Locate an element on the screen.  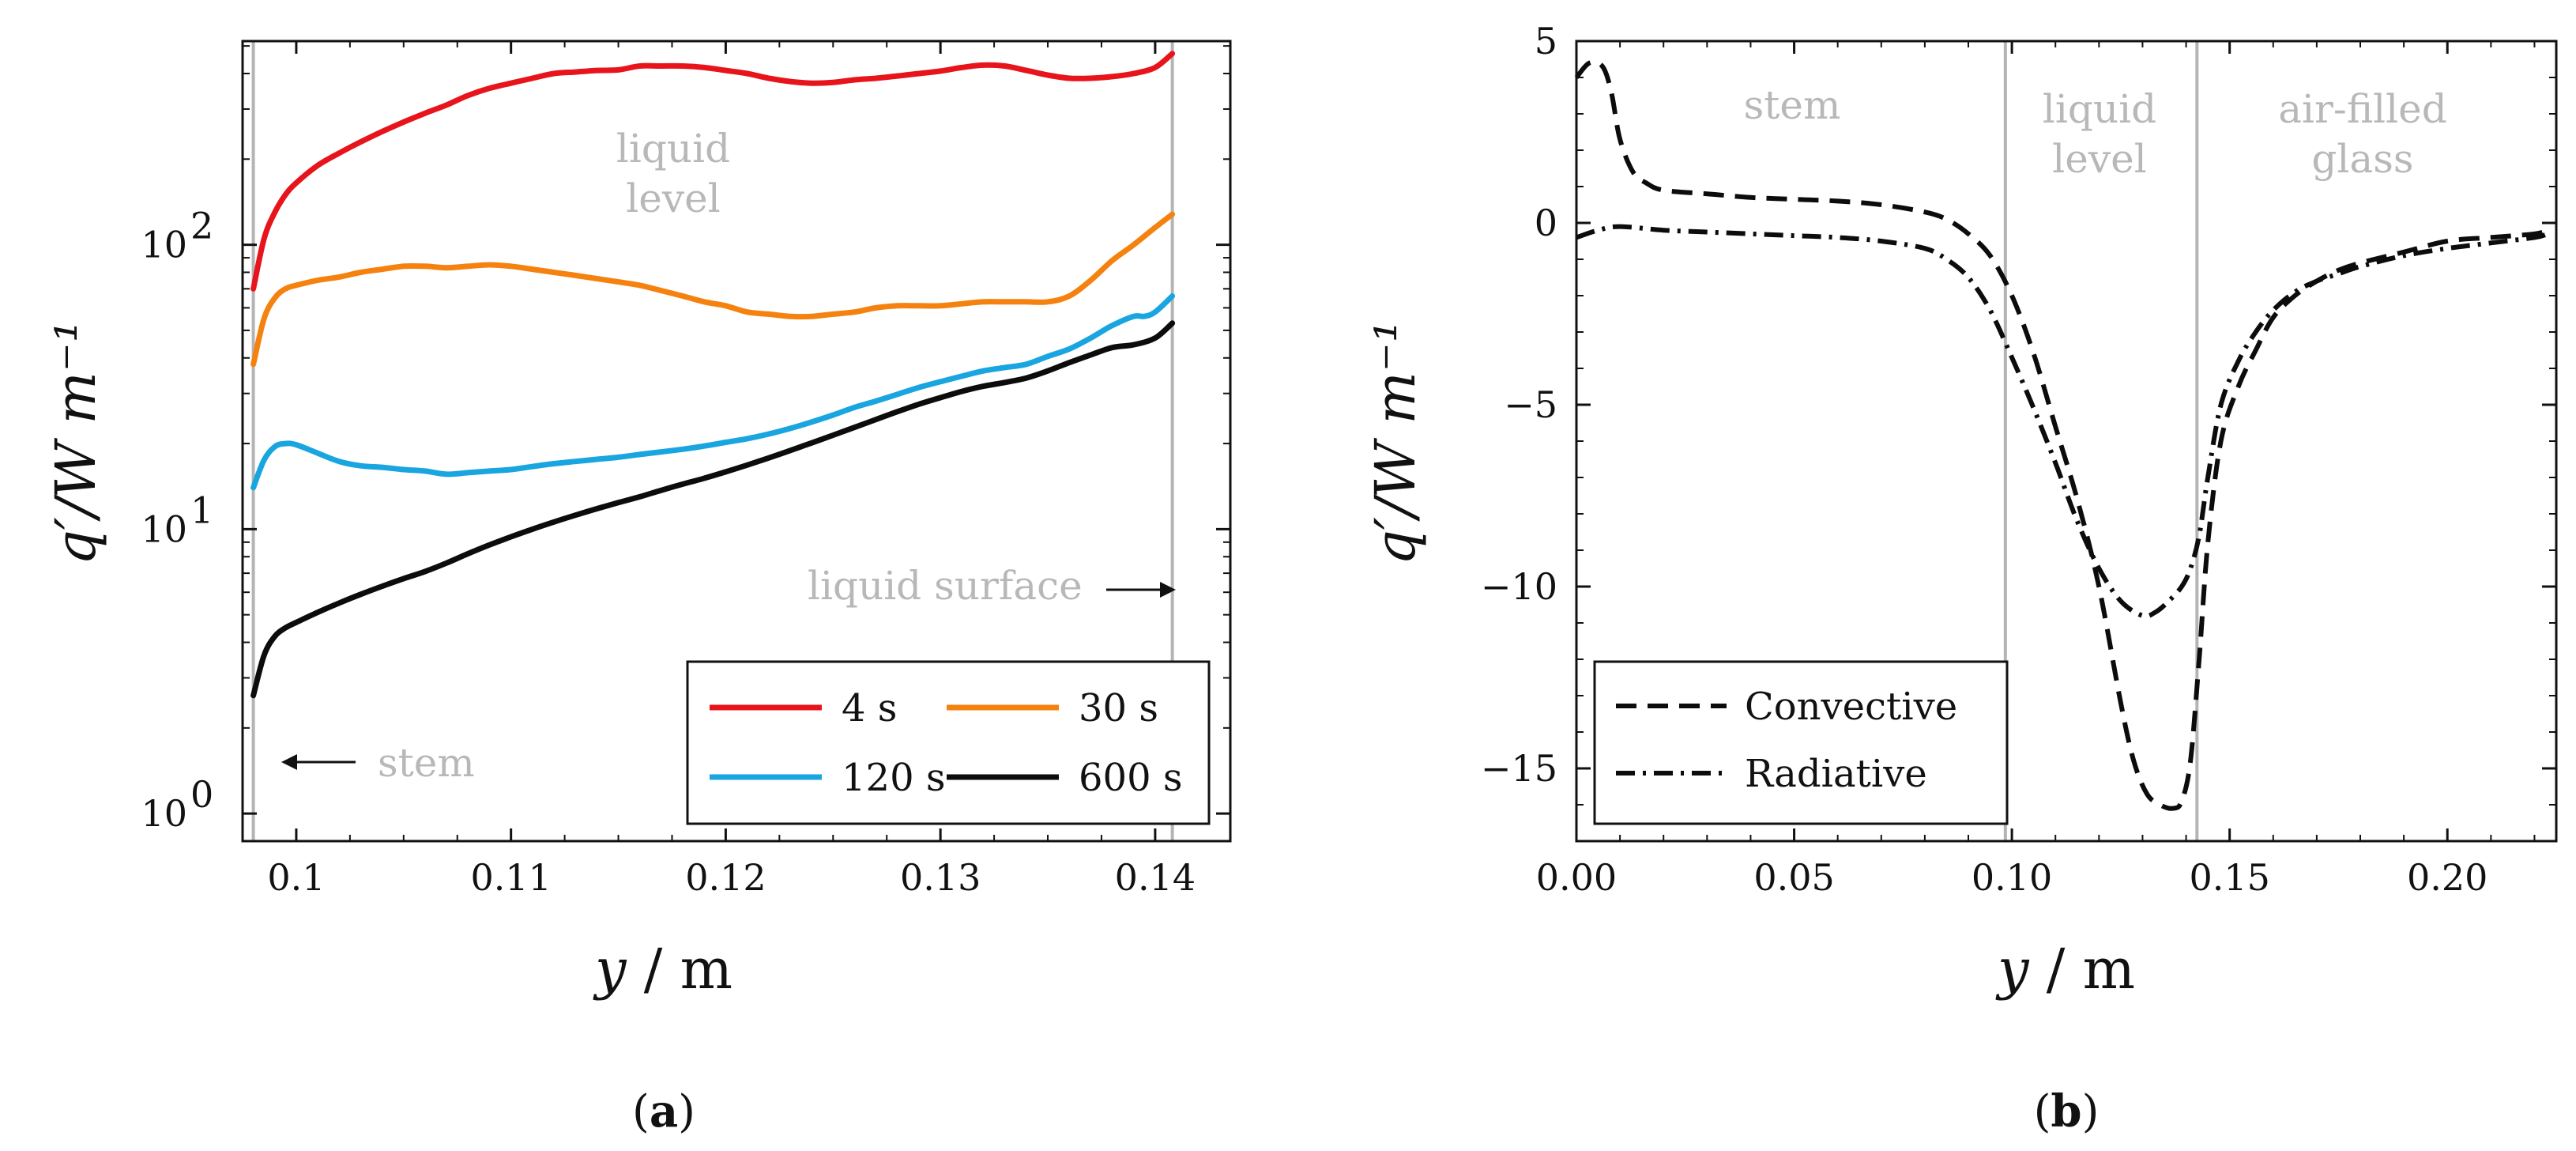
y-tick-label: 5 is located at coordinates (1546, 41).